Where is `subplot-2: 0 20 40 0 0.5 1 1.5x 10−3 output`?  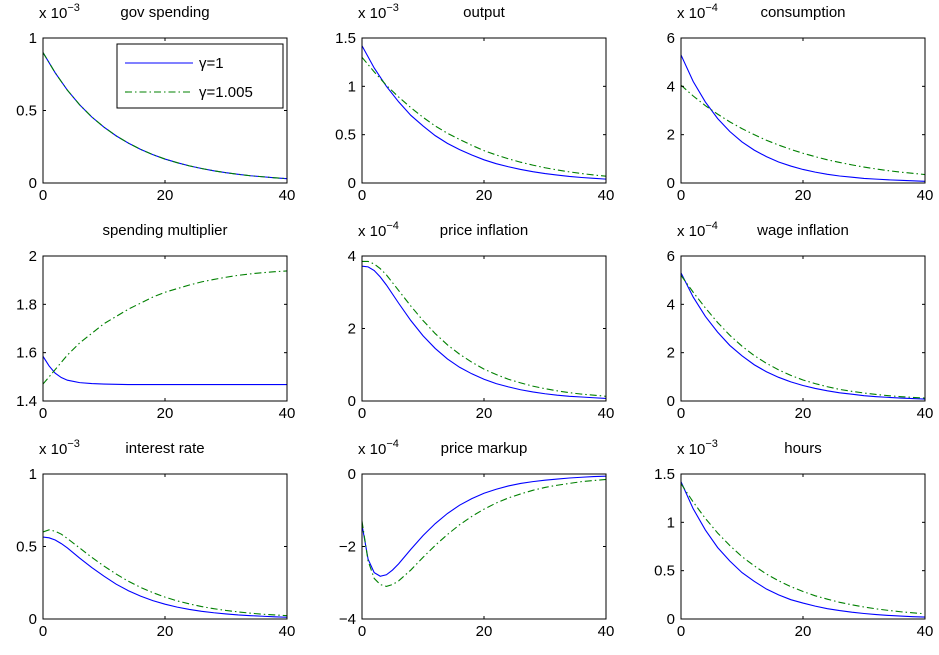
subplot-2: 0 20 40 0 0.5 1 1.5x 10−3 output is located at coordinates (474, 103).